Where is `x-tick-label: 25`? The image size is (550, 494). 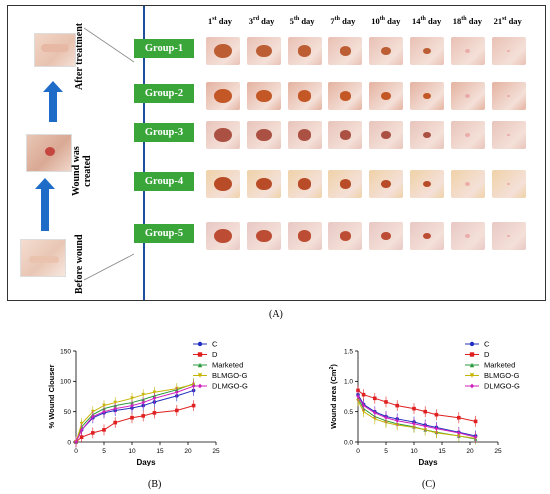
x-tick-label: 25 is located at coordinates (216, 451).